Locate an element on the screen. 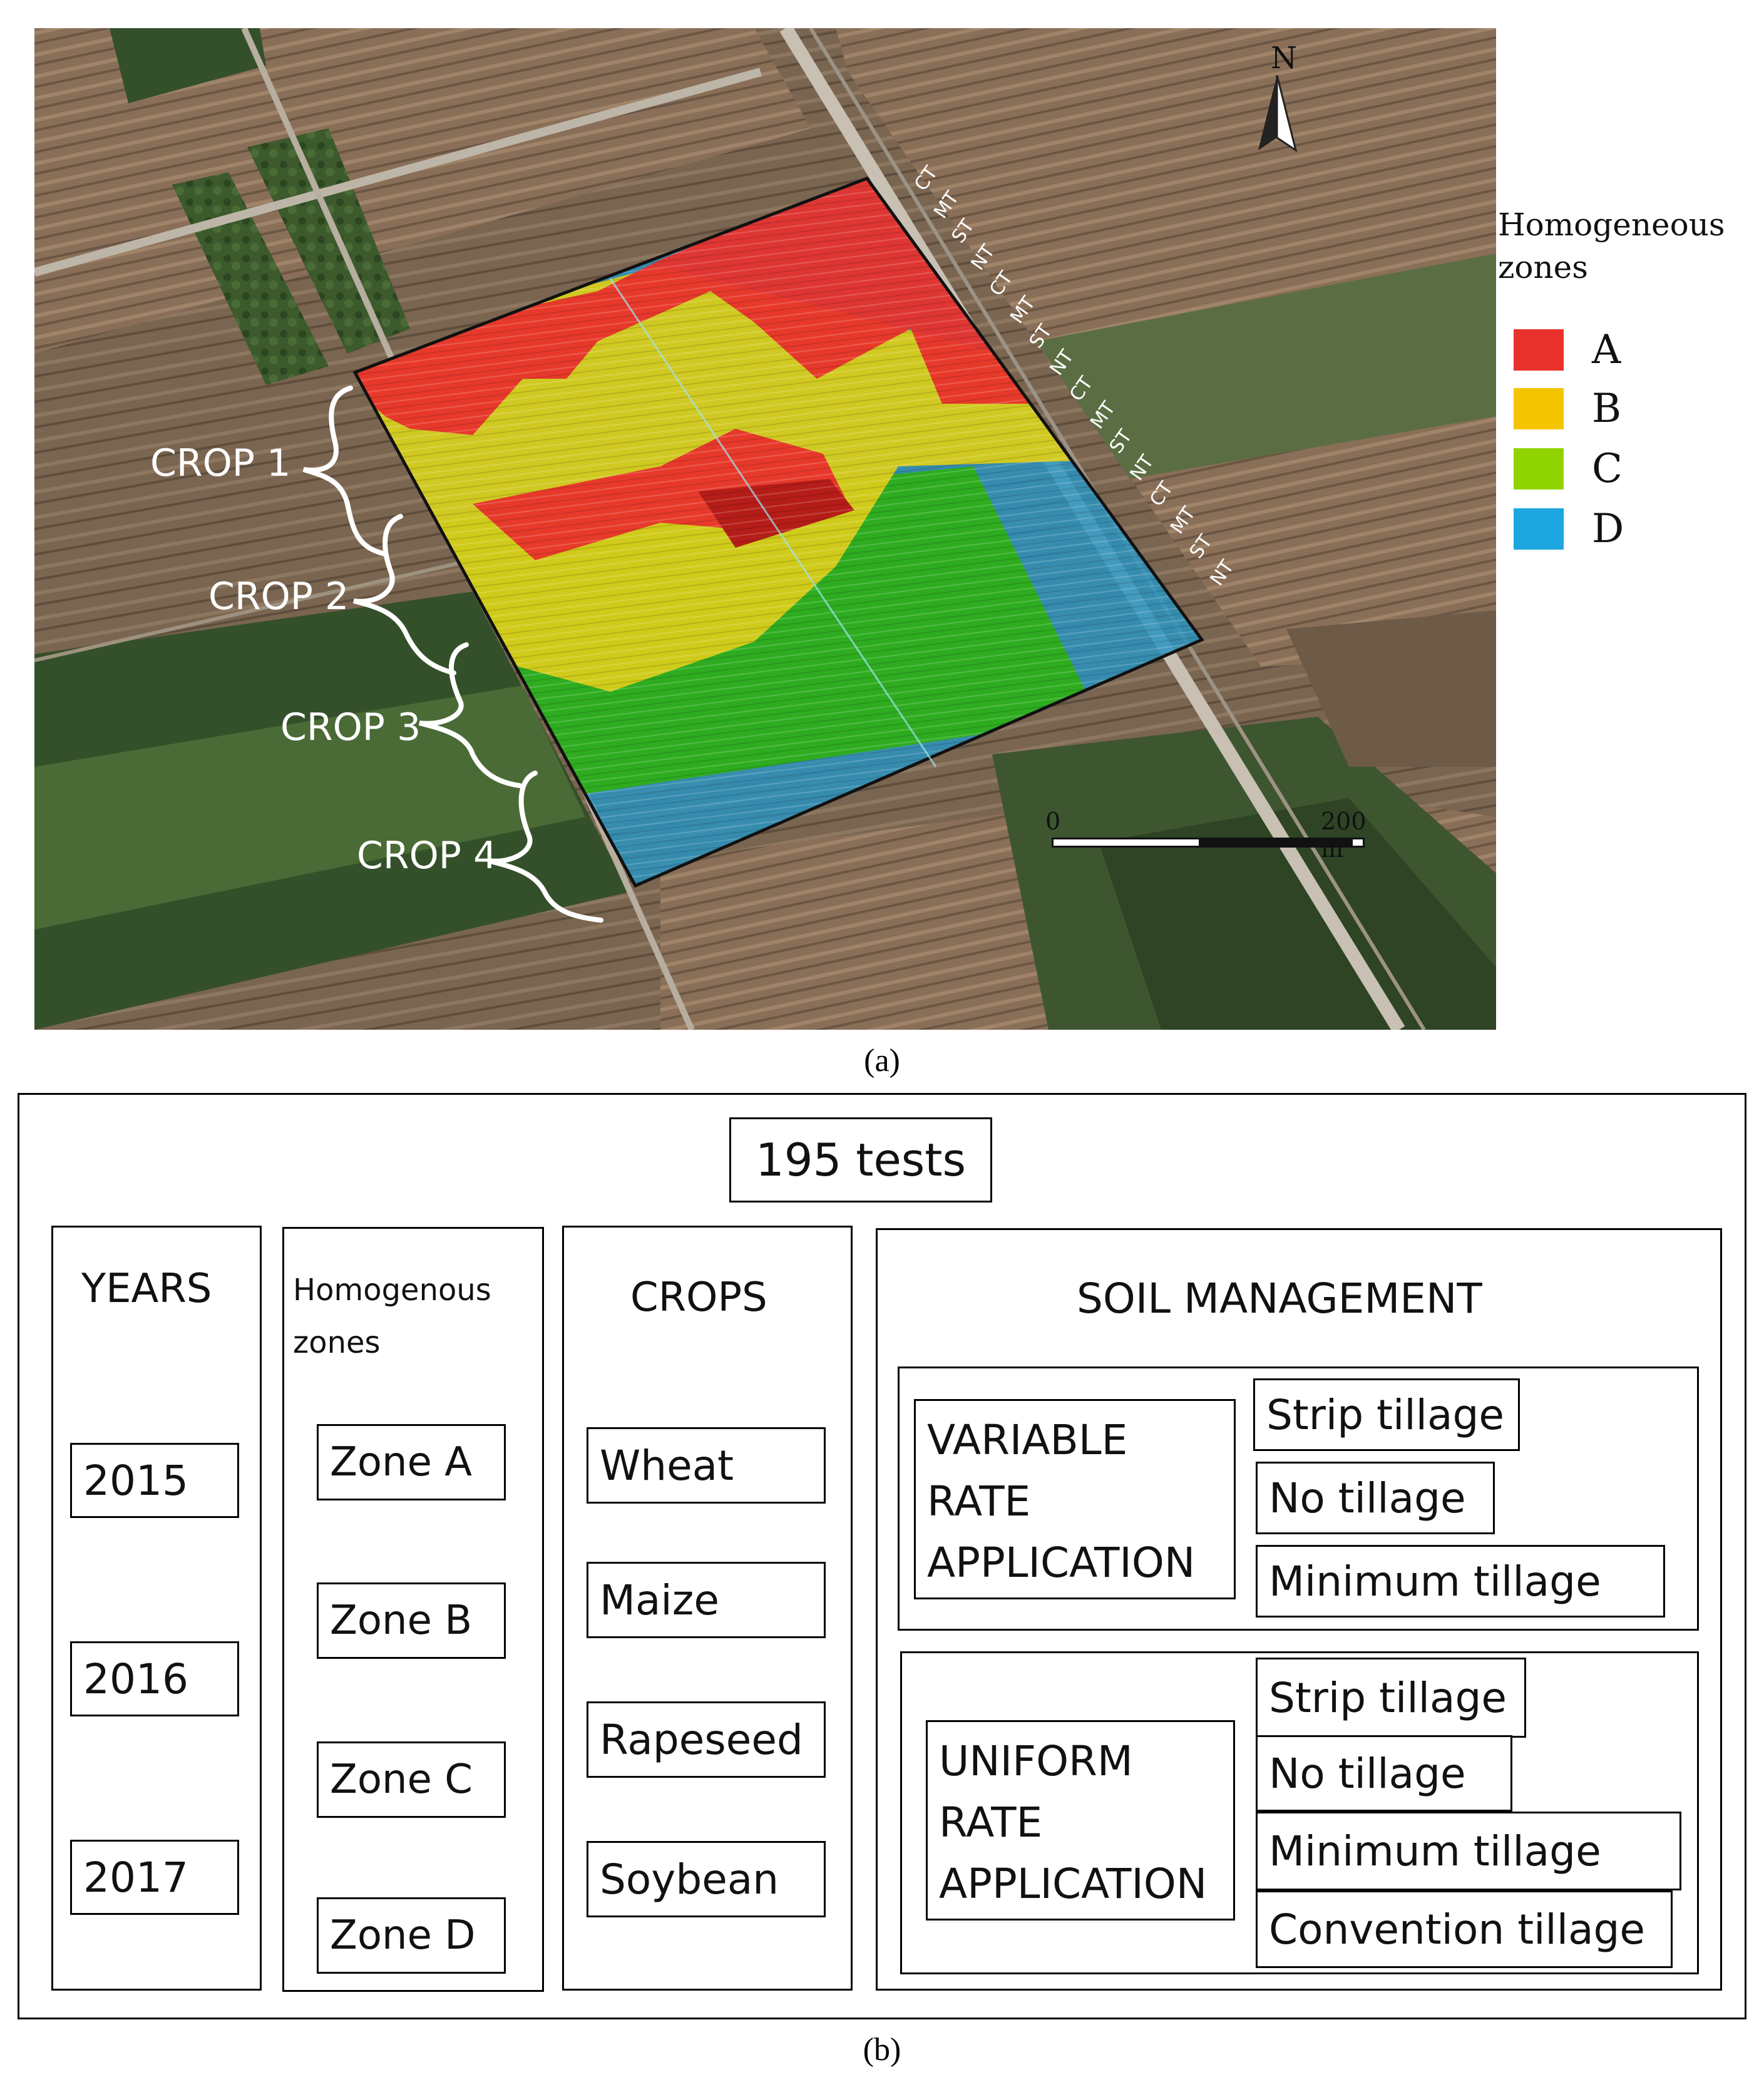 The width and height of the screenshot is (1764, 2082). legend-swatch-d is located at coordinates (1539, 529).